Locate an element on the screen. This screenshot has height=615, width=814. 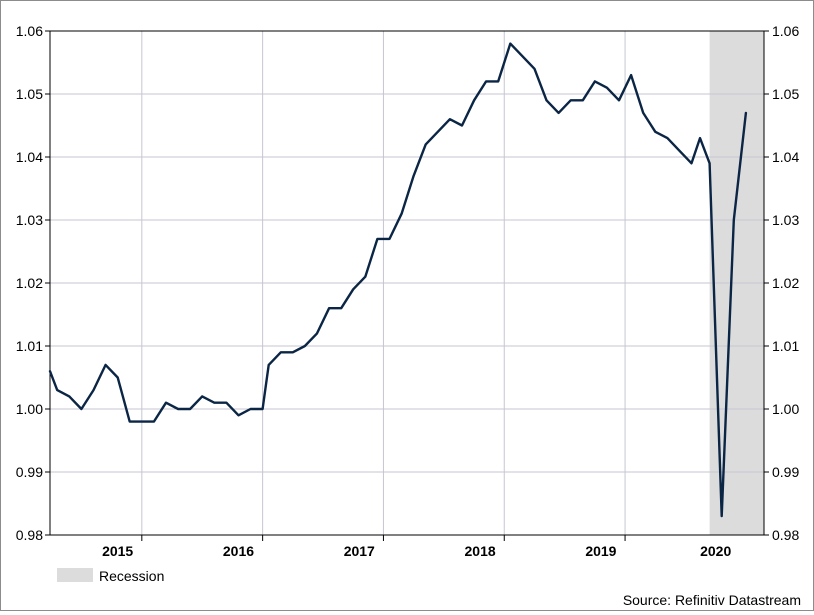
y-tick-label-left: 1.06 is located at coordinates (29, 31).